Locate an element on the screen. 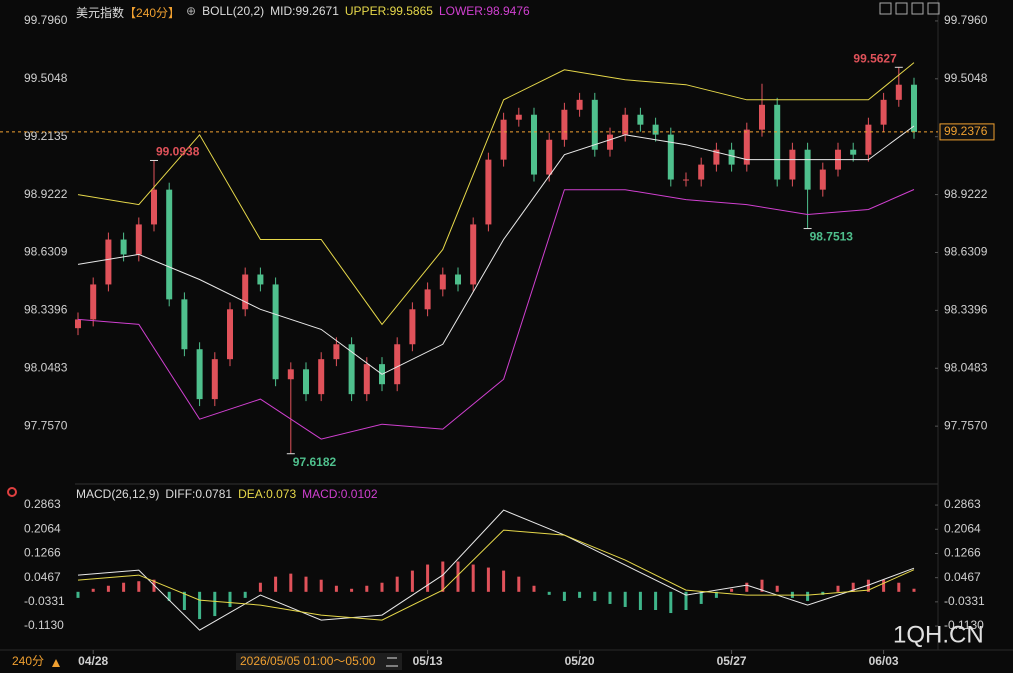  add-icon: ⊕ is located at coordinates (191, 11).